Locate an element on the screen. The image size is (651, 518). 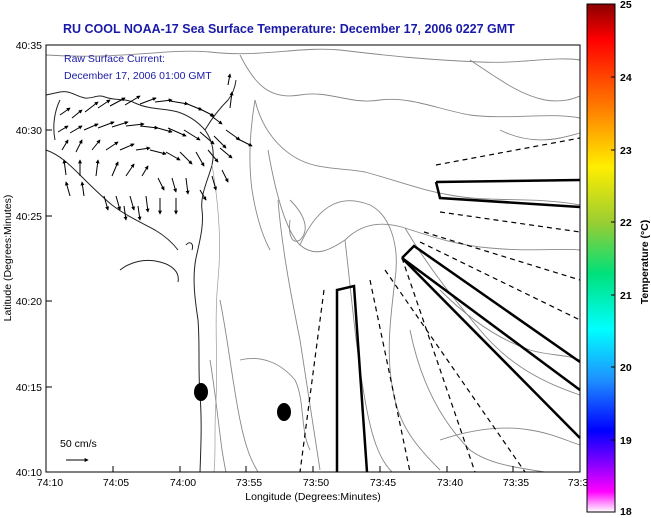
x-tick-label: 74:05 is located at coordinates (116, 483).